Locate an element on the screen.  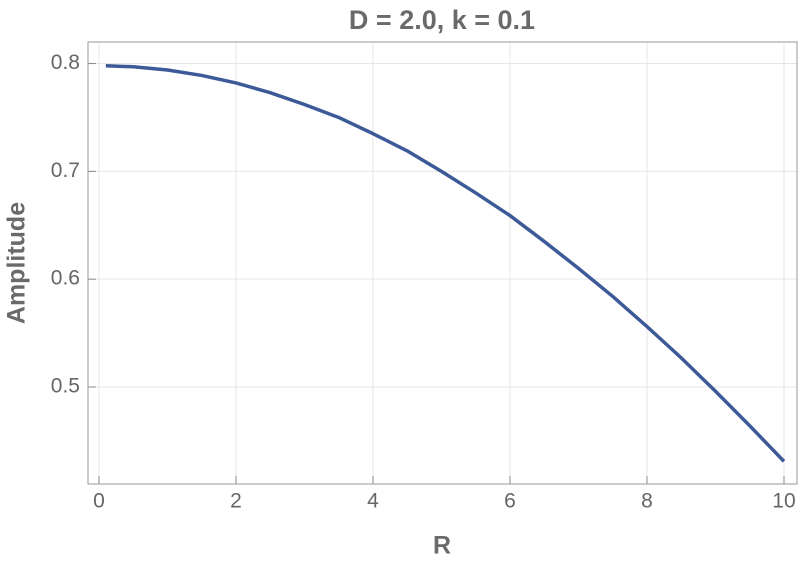
y-tick-label: 0.7 is located at coordinates (65, 170).